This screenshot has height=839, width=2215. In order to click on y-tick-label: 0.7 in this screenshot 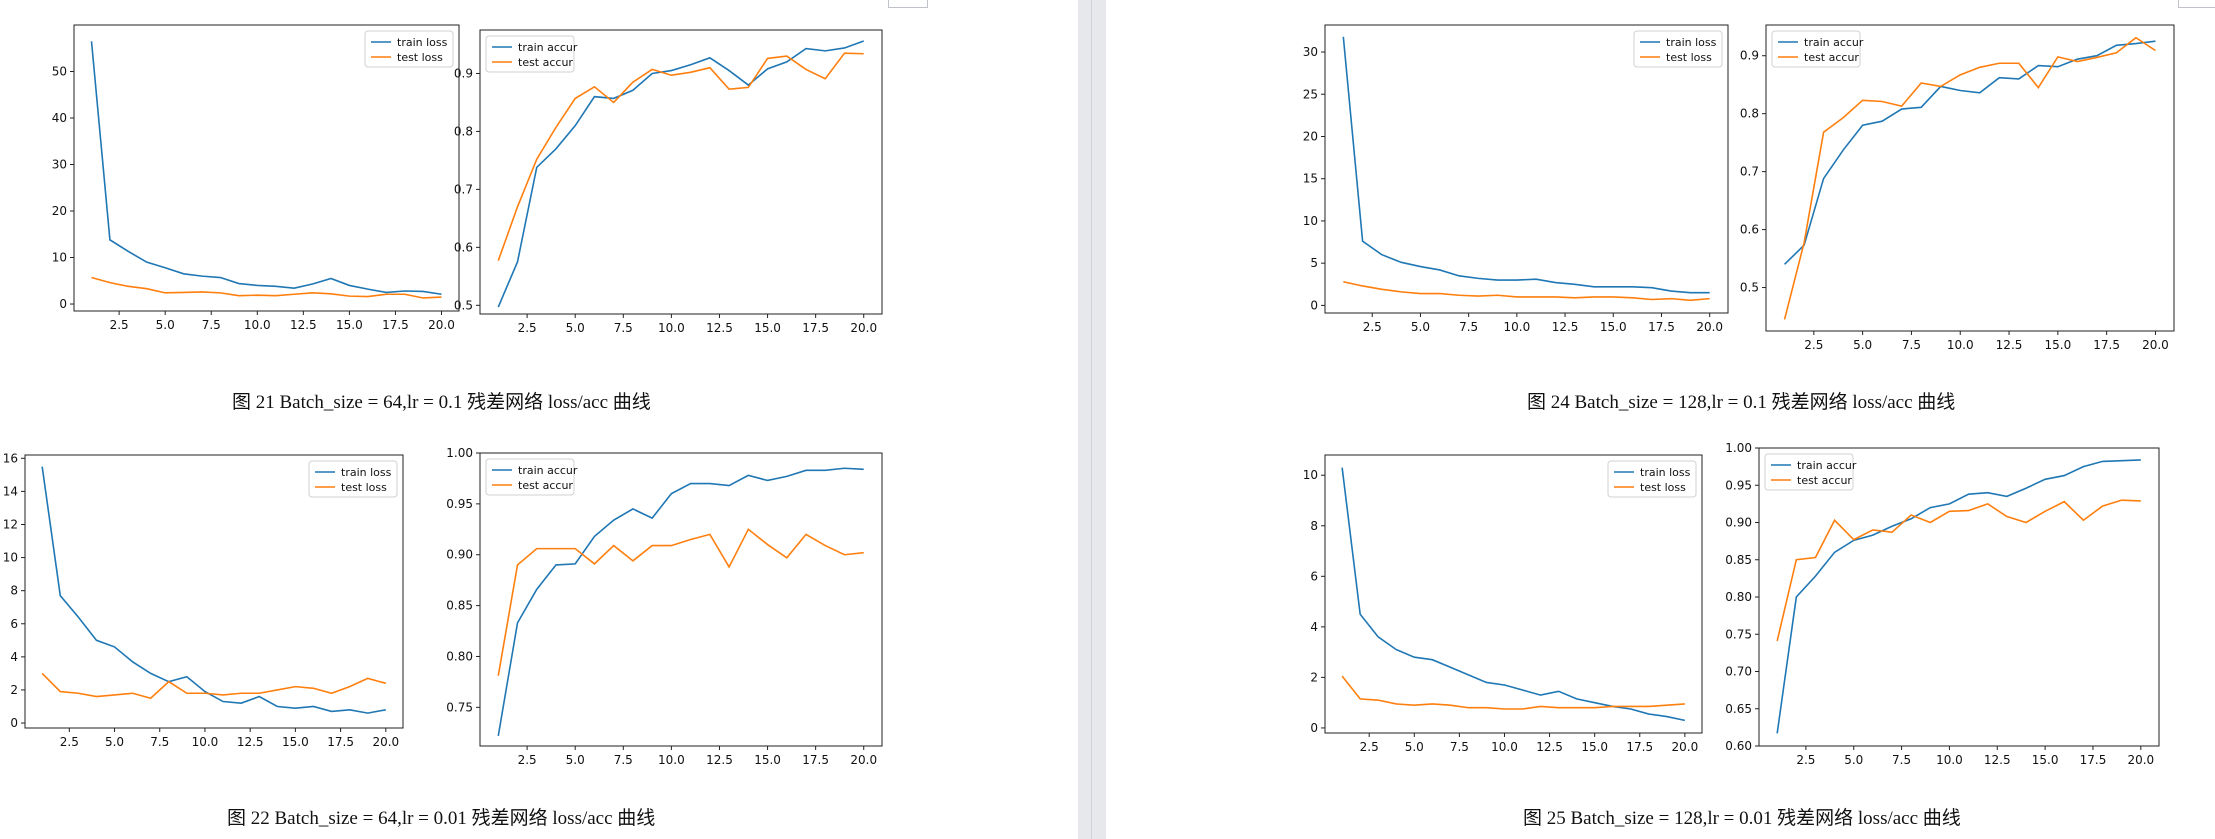, I will do `click(1749, 172)`.